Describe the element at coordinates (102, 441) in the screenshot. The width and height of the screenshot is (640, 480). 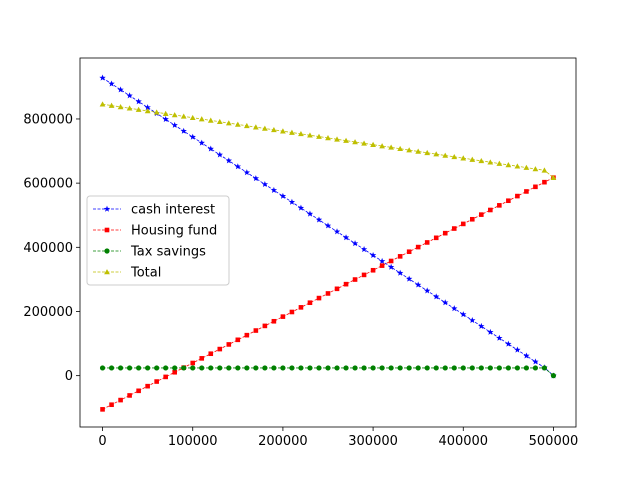
I see `x-tick-label: 0` at that location.